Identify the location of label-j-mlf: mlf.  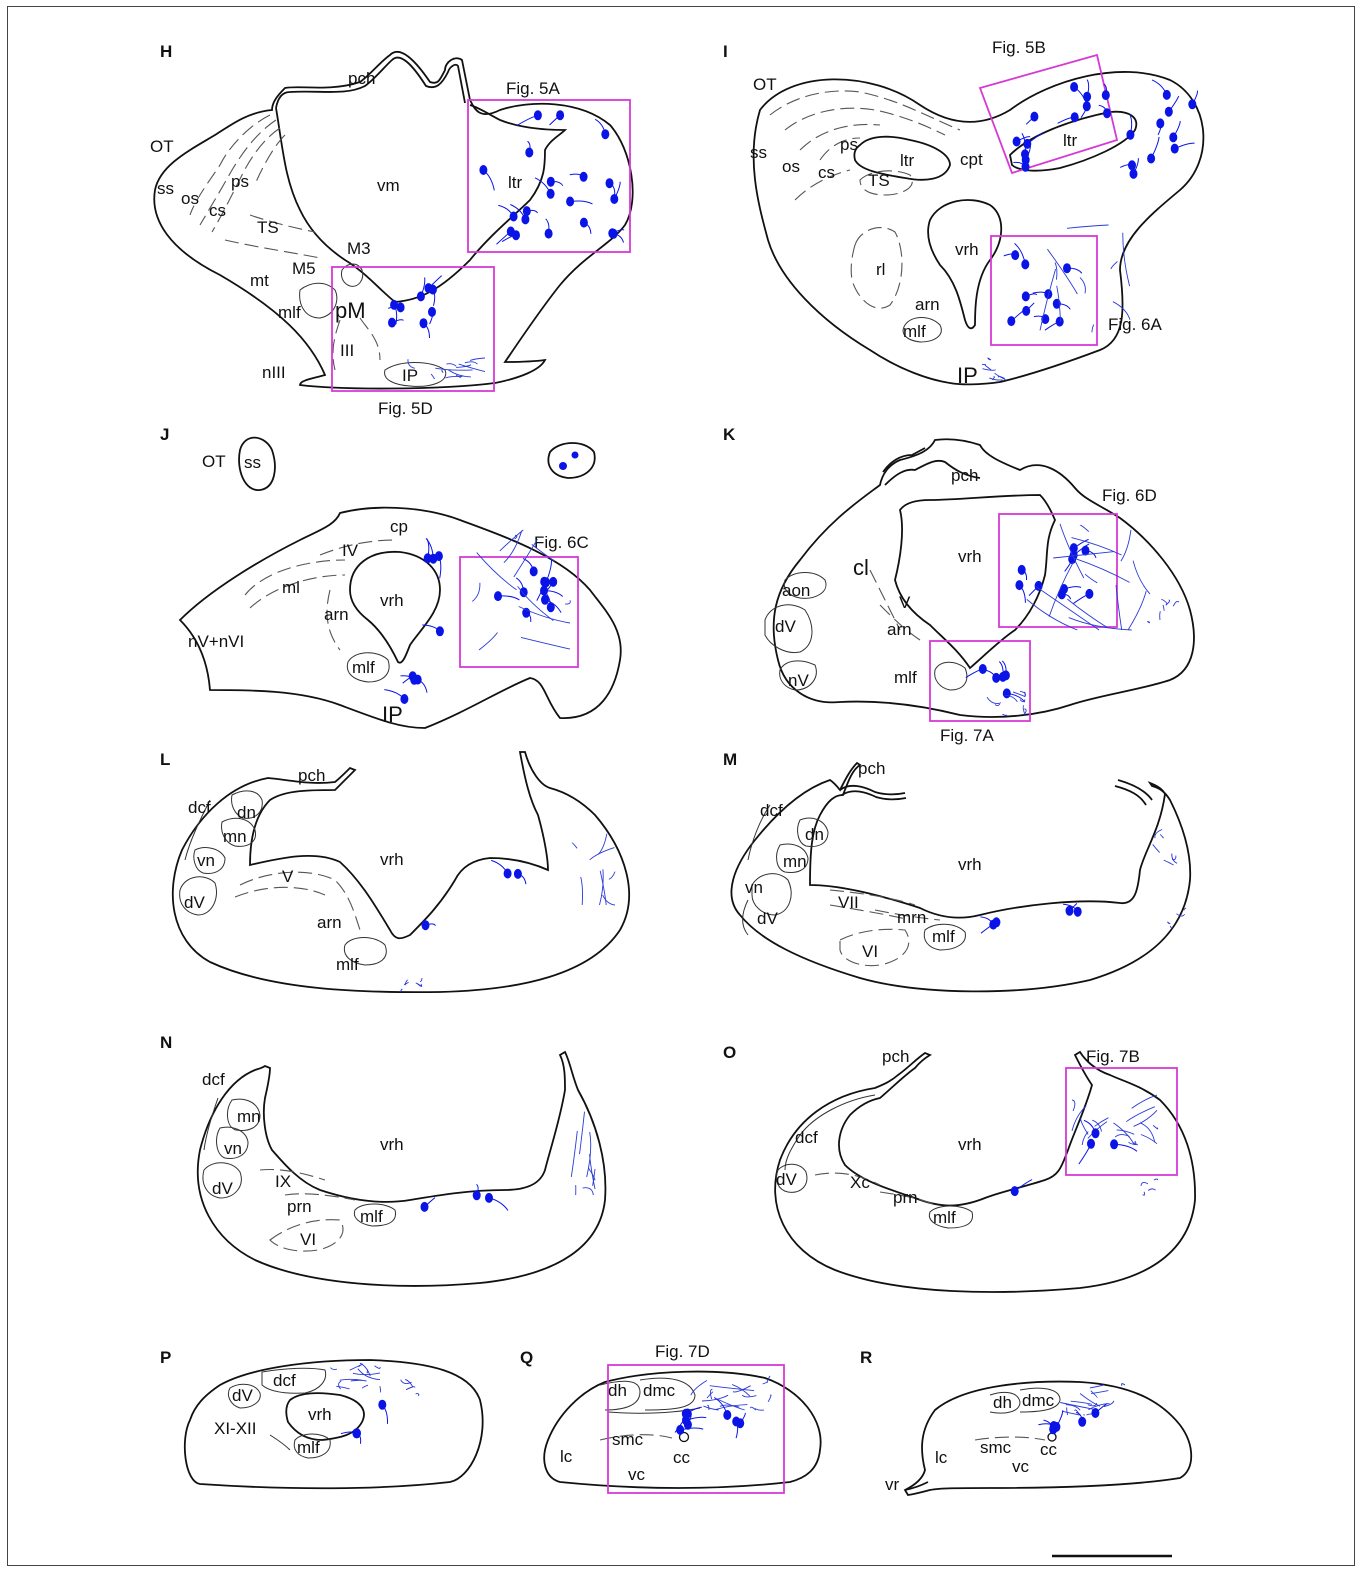
(363, 667).